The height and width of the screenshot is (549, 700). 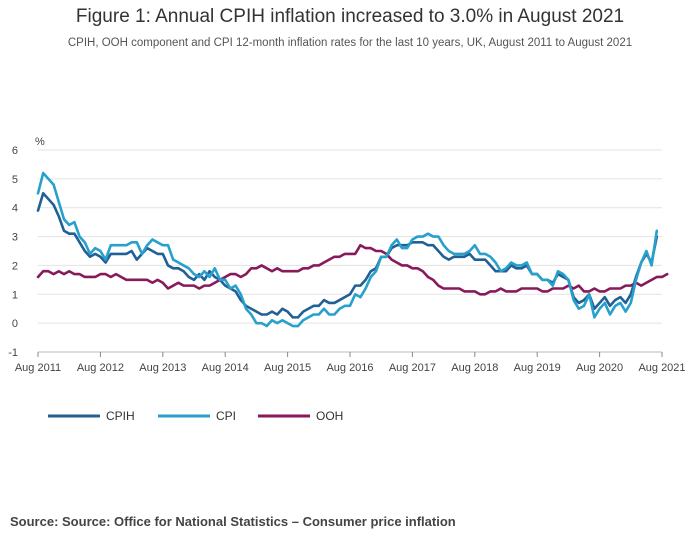 What do you see at coordinates (15, 238) in the screenshot?
I see `y-tick-label: 3` at bounding box center [15, 238].